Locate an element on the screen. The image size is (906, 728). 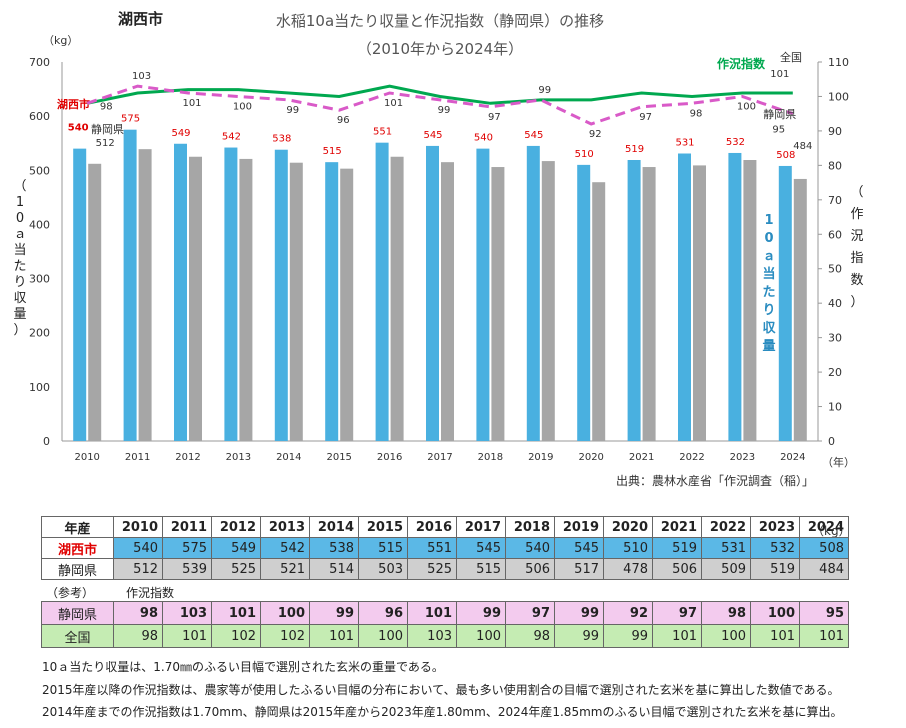
pref-index-label: 100 is located at coordinates (242, 106).